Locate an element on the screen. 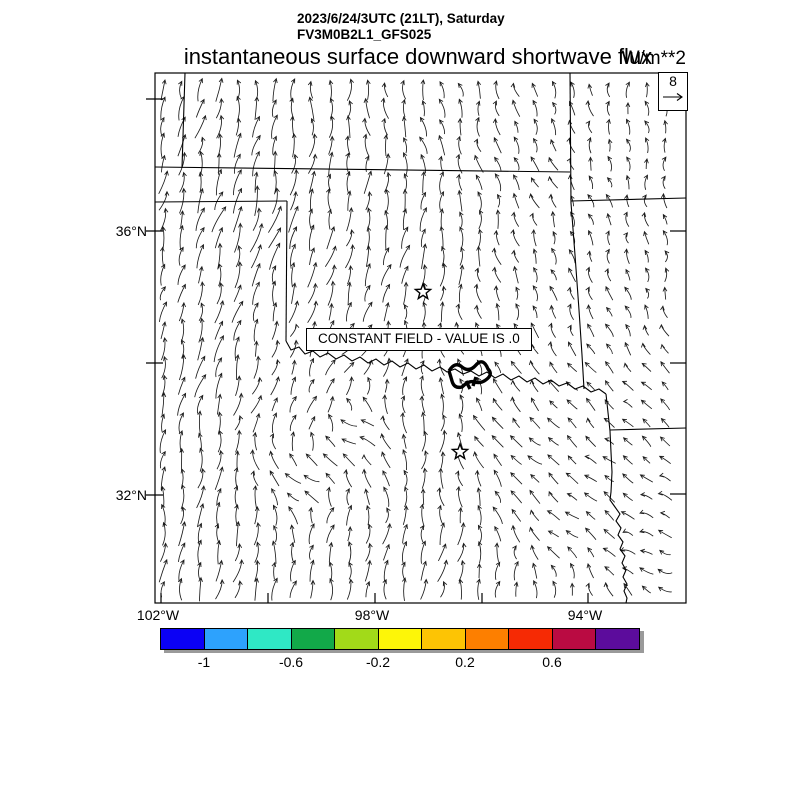 This screenshot has height=800, width=800. valid-time-label: 2023/6/24/3UTC (21LT), Saturday is located at coordinates (401, 18).